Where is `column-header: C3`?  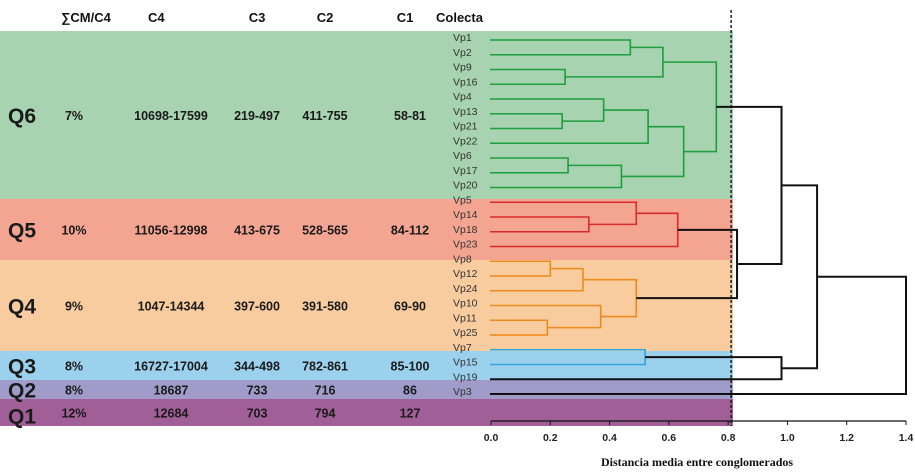 column-header: C3 is located at coordinates (257, 17).